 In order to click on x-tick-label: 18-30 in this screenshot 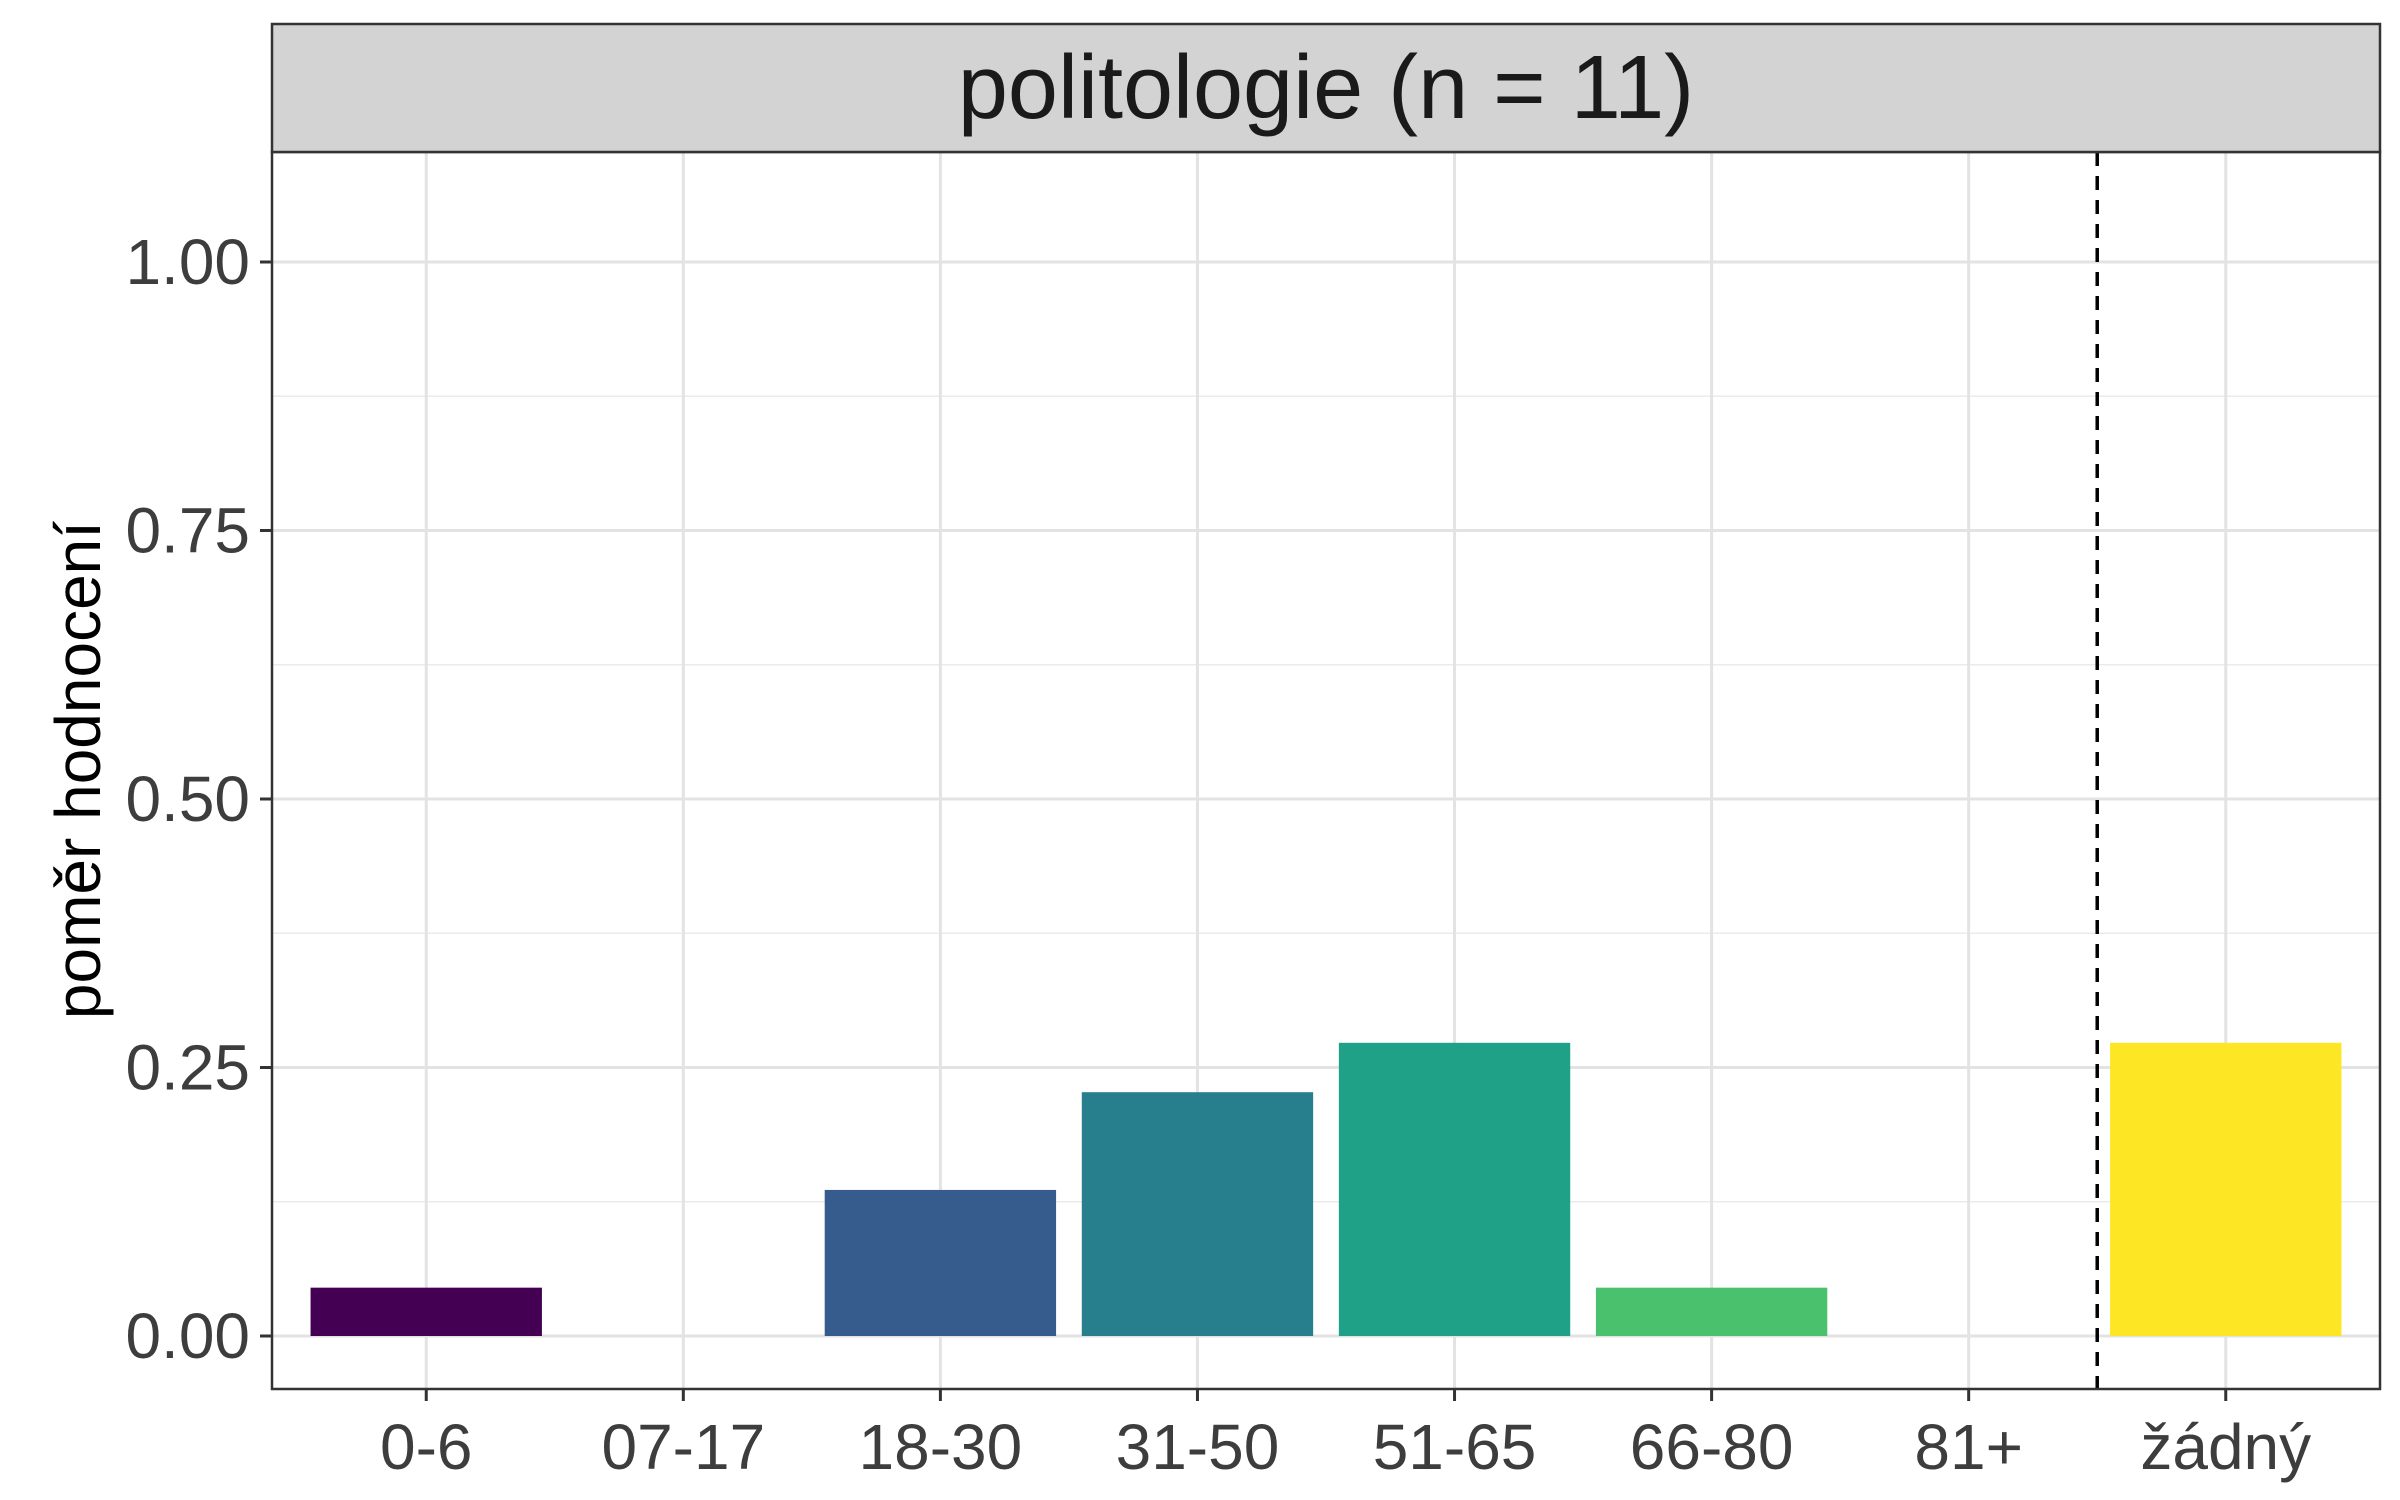, I will do `click(941, 1447)`.